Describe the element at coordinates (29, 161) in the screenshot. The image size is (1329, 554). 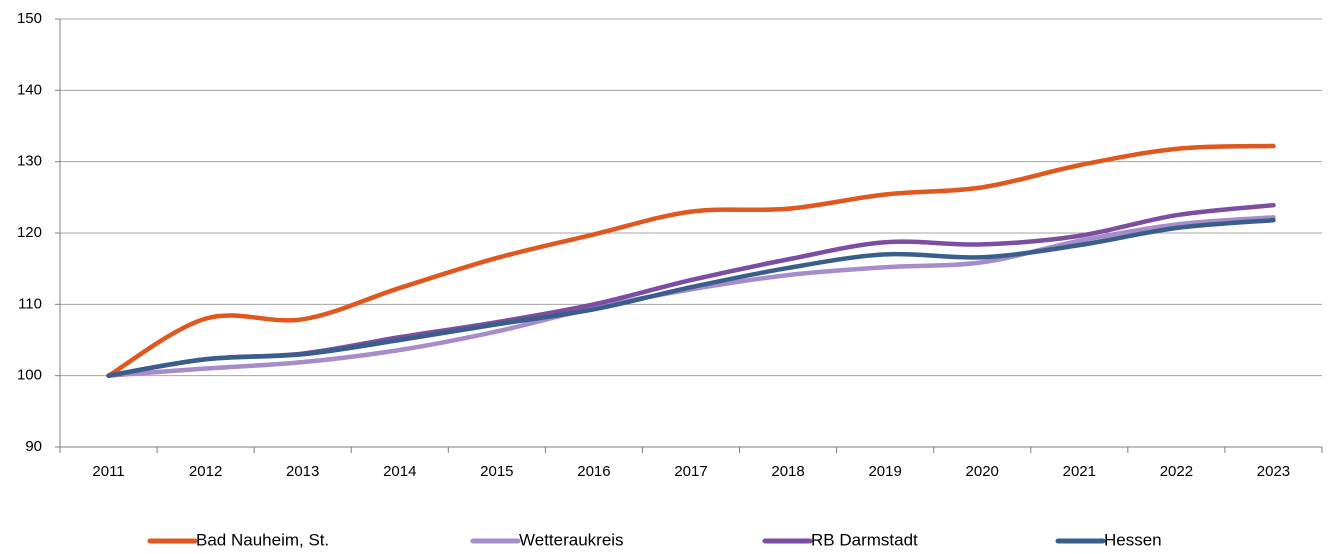
I see `y-tick-label: 130` at that location.